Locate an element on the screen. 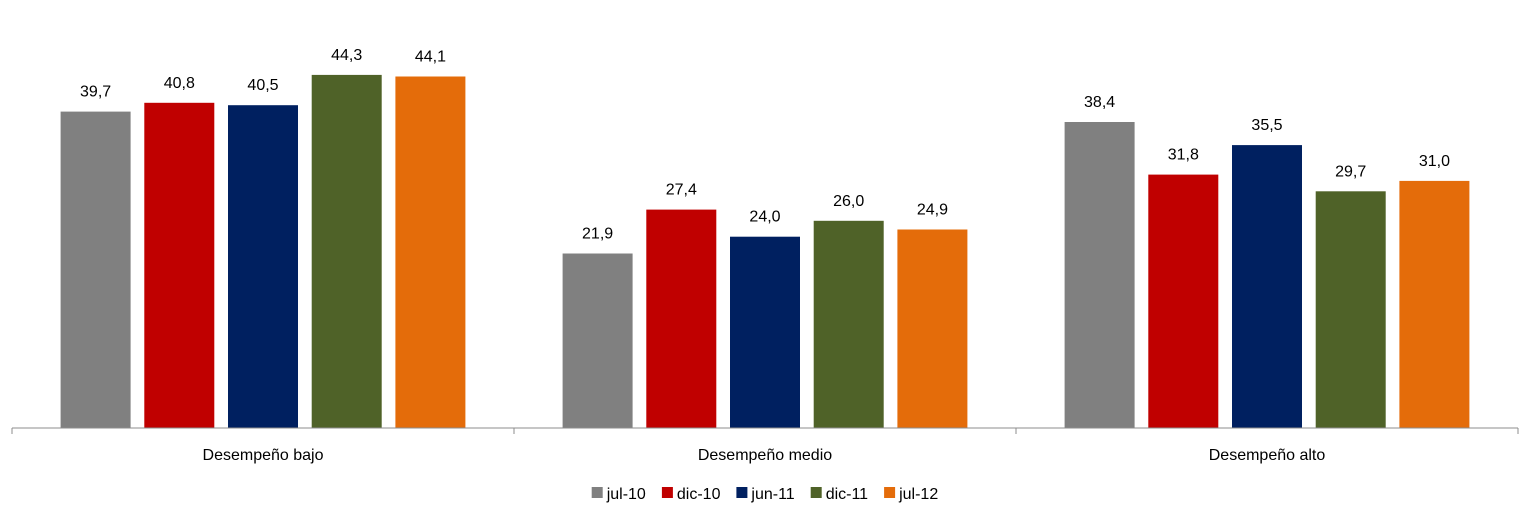  category-label-2: Desempeño alto is located at coordinates (1267, 455).